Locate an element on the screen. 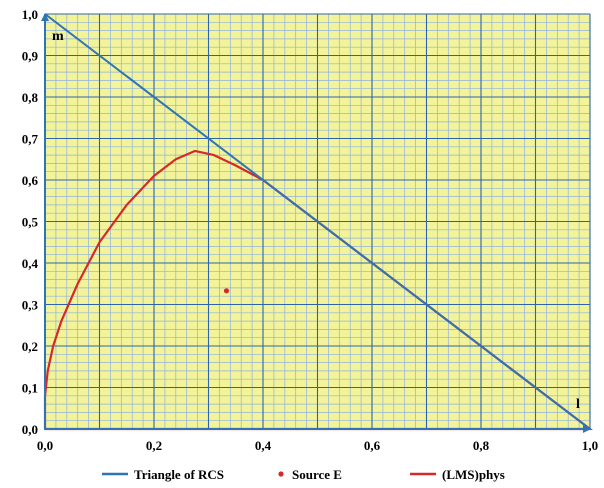 This screenshot has width=604, height=488. source-e-point is located at coordinates (226, 291).